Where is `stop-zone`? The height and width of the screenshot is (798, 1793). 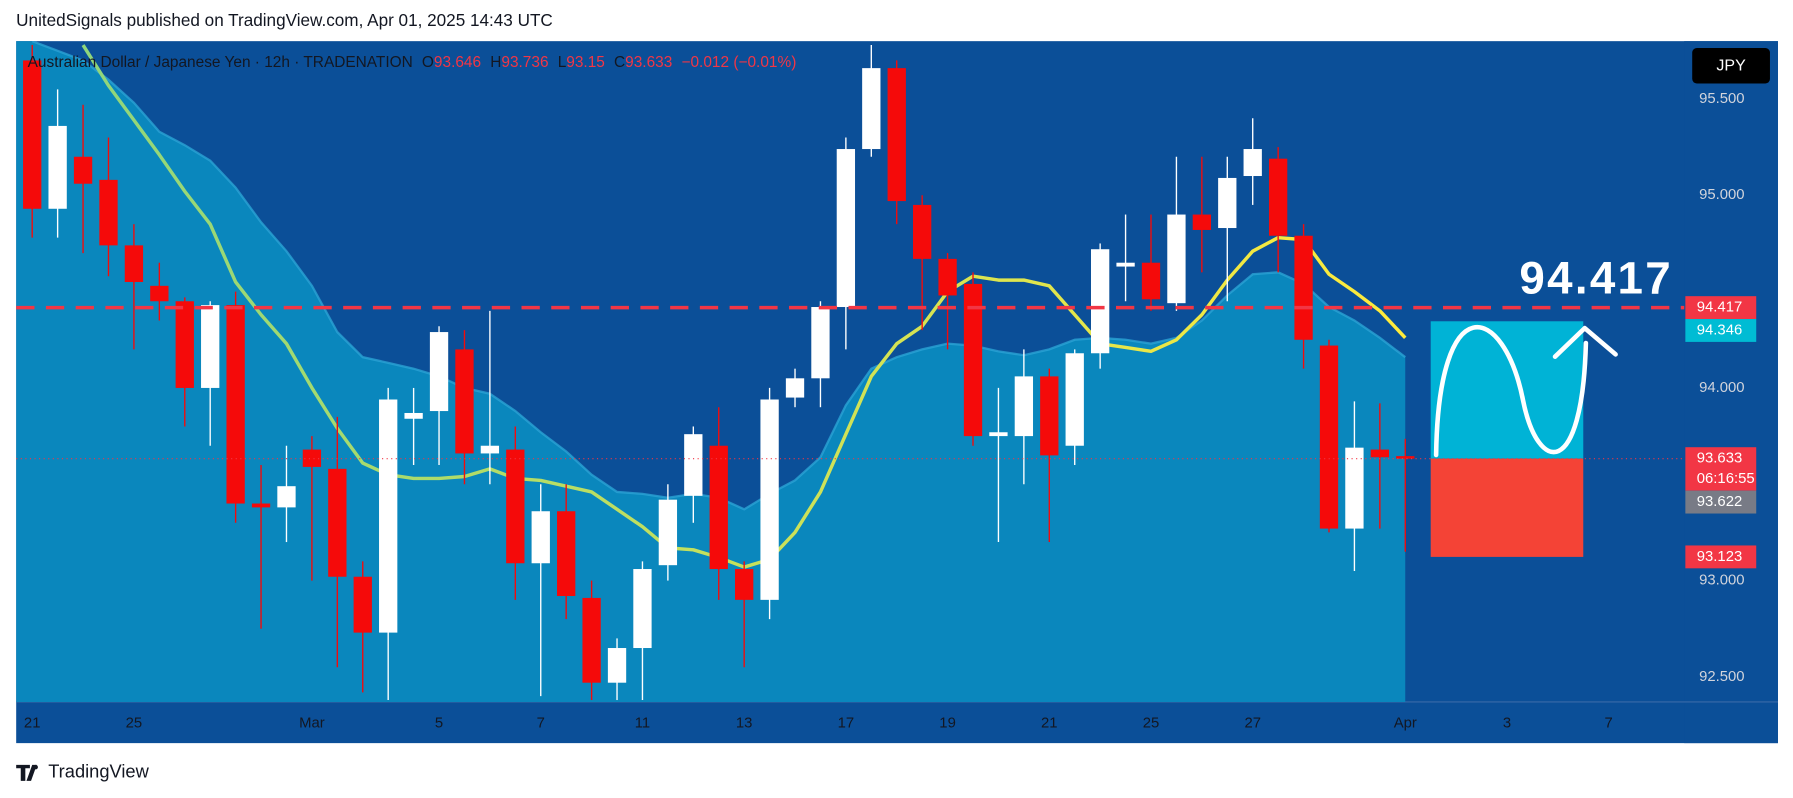
stop-zone is located at coordinates (1507, 507).